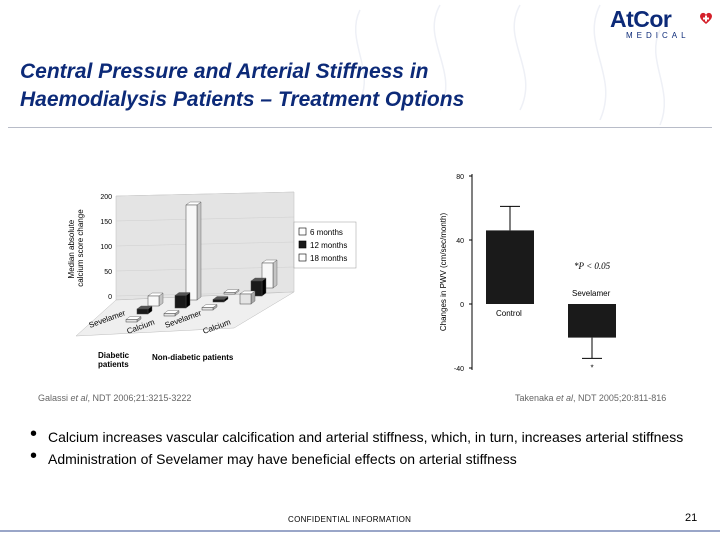  What do you see at coordinates (691, 518) in the screenshot?
I see `page-number: 21` at bounding box center [691, 518].